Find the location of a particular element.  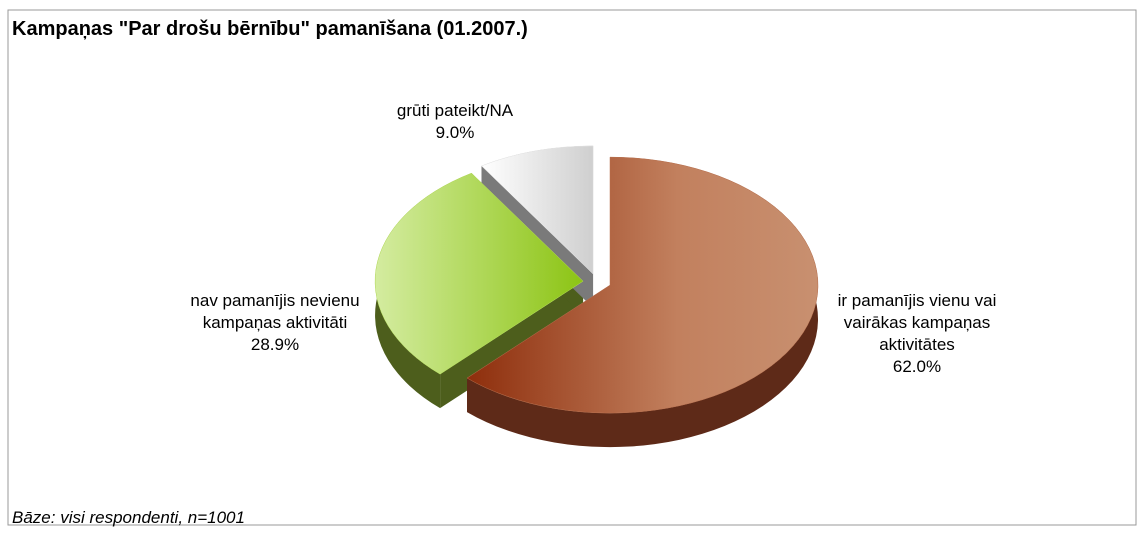

category-name: grūti pateikt/NA is located at coordinates (455, 110).